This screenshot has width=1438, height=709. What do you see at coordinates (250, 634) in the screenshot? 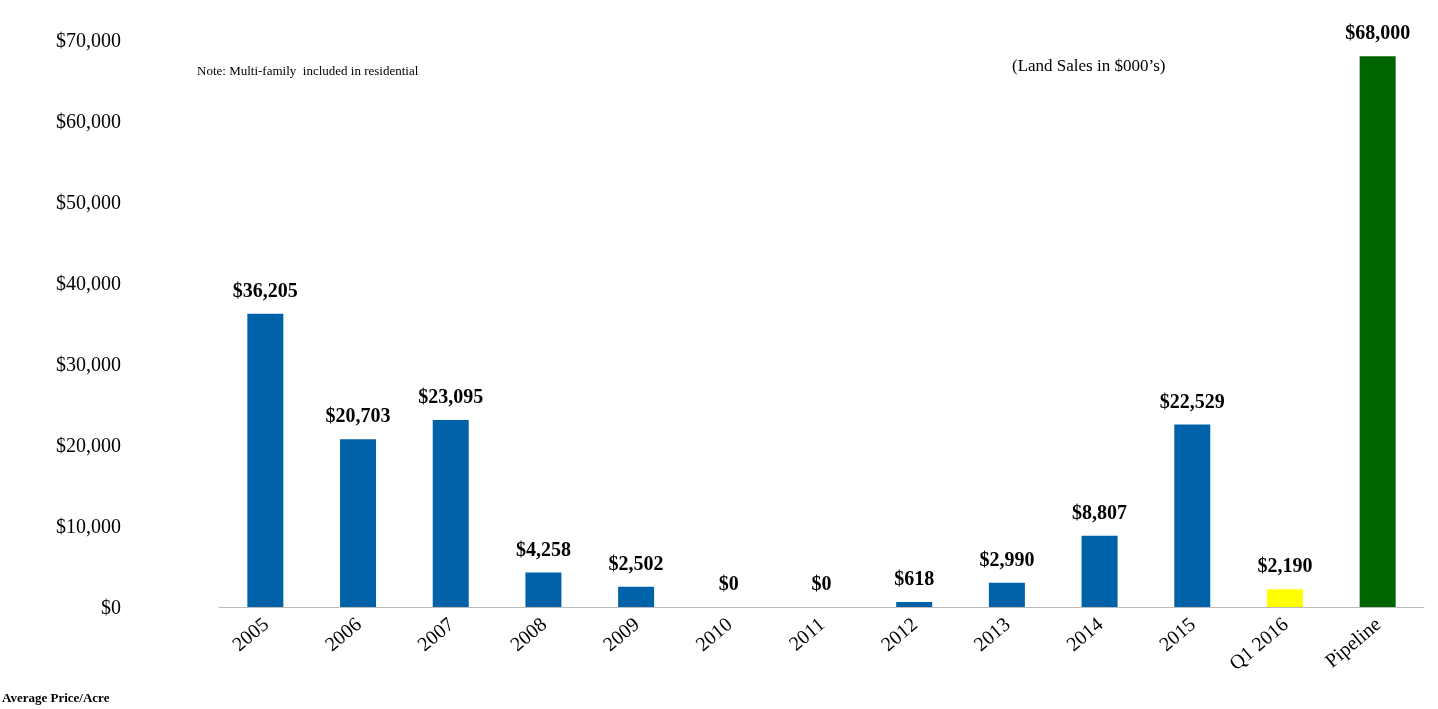
I see `x-tick-label: 2005` at bounding box center [250, 634].